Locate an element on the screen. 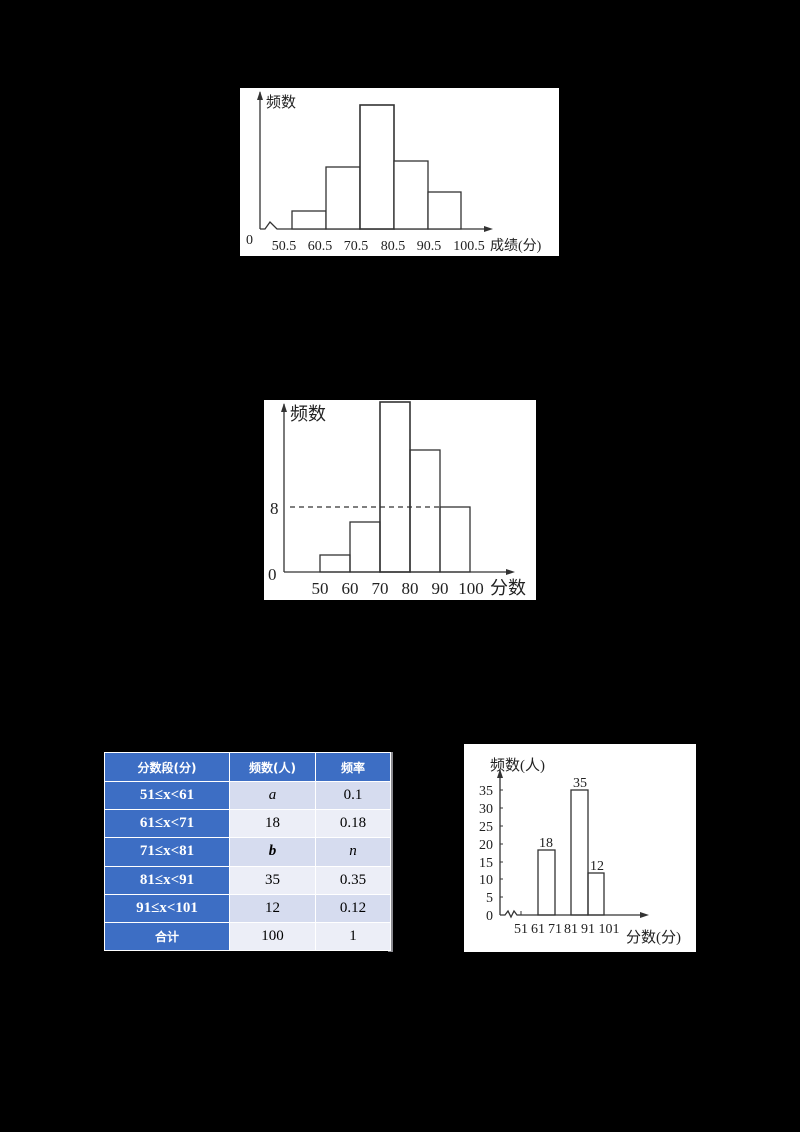 This screenshot has width=800, height=1132. cell-total-count: 100 is located at coordinates (272, 936).